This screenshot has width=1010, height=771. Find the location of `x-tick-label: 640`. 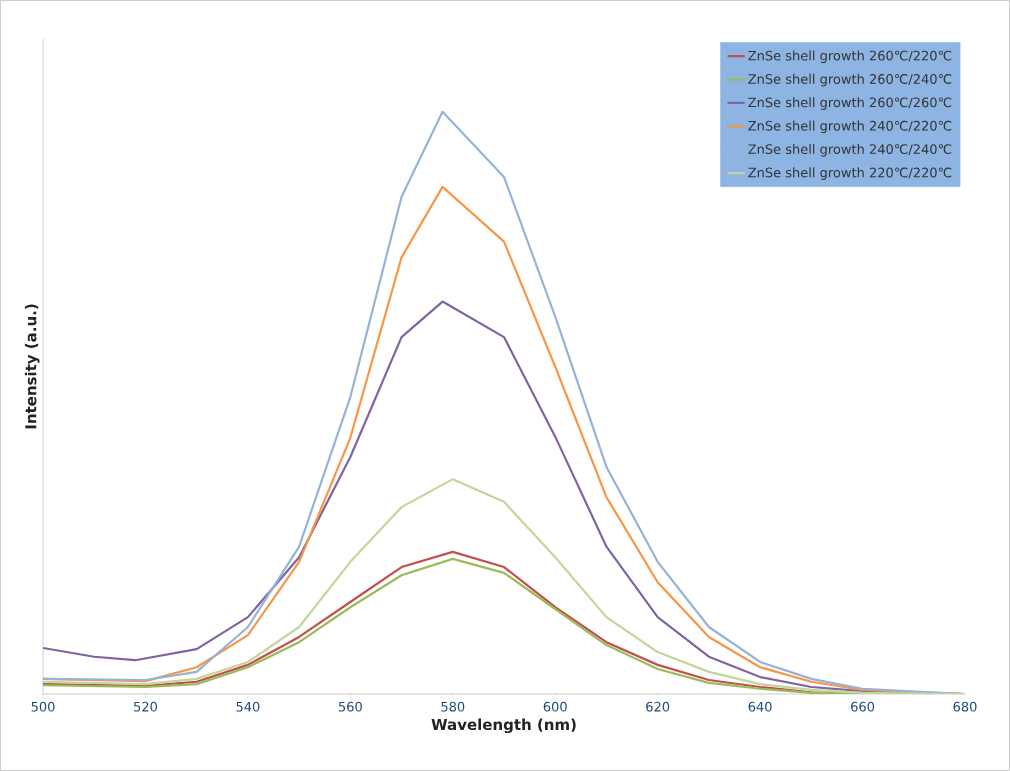

x-tick-label: 640 is located at coordinates (760, 706).